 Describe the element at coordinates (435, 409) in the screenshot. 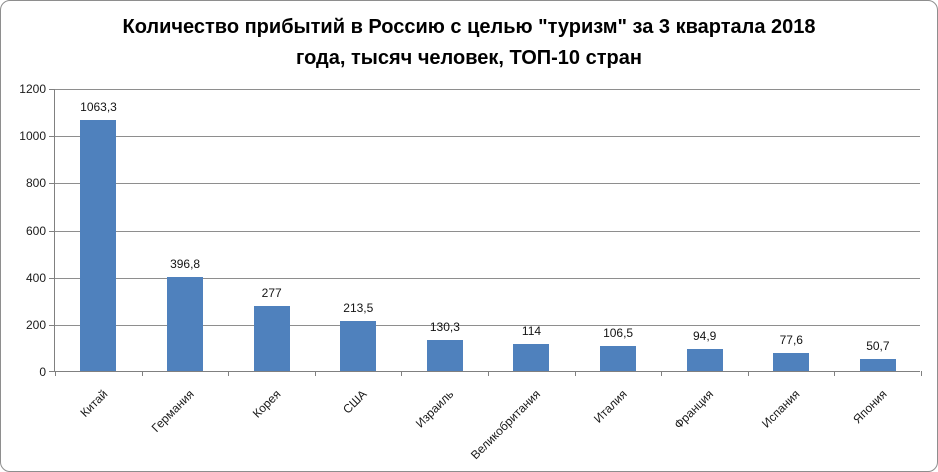

I see `x-axis-label: Израиль` at that location.